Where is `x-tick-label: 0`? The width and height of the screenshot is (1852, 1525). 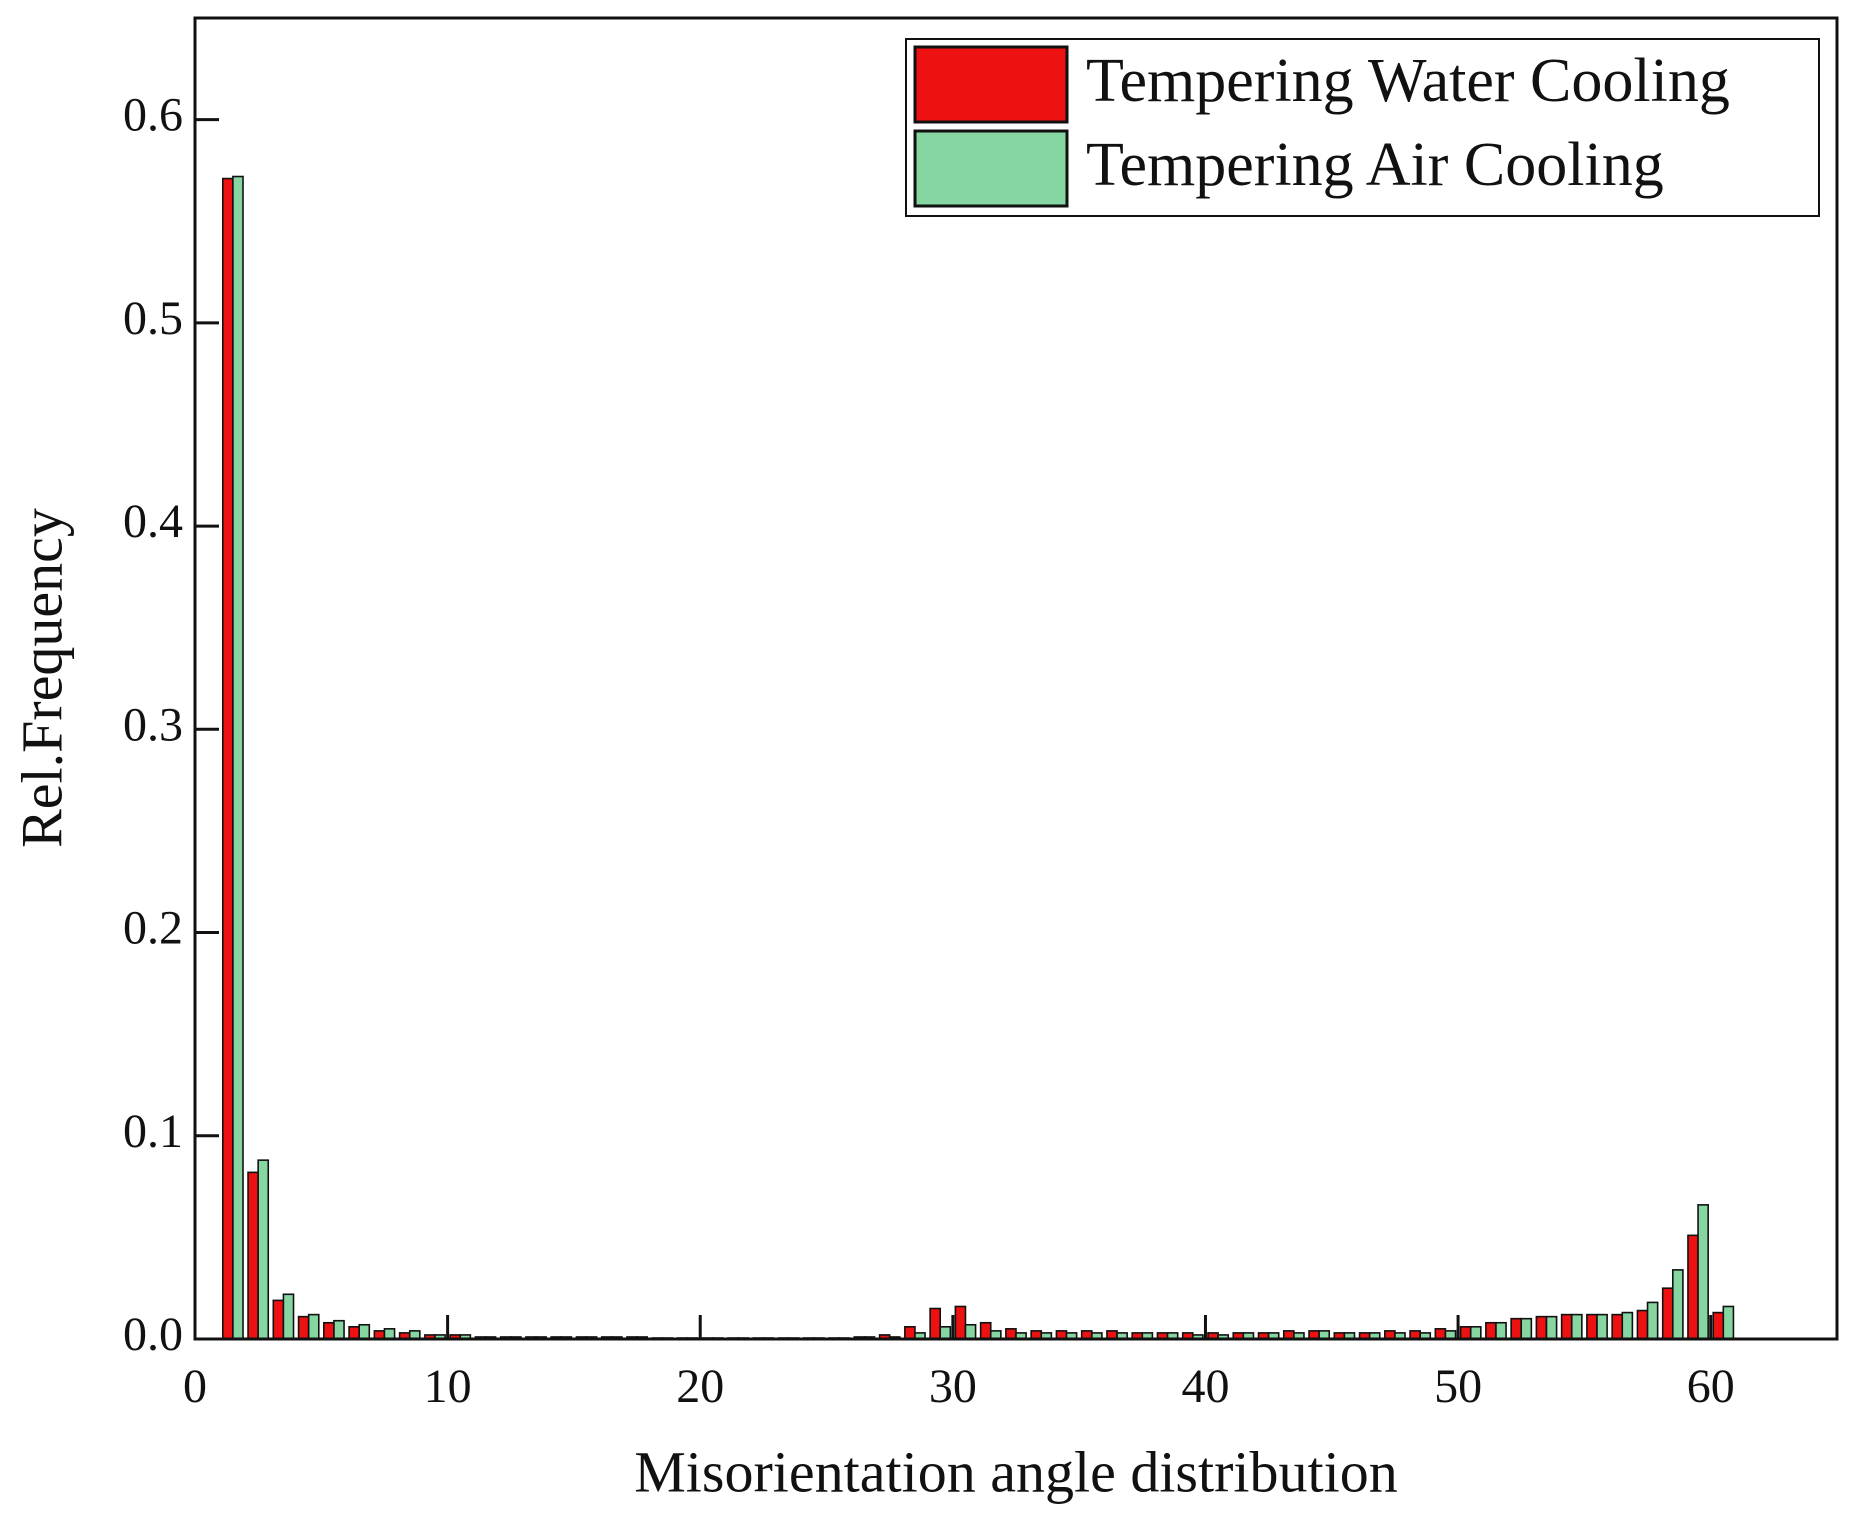 x-tick-label: 0 is located at coordinates (195, 1386).